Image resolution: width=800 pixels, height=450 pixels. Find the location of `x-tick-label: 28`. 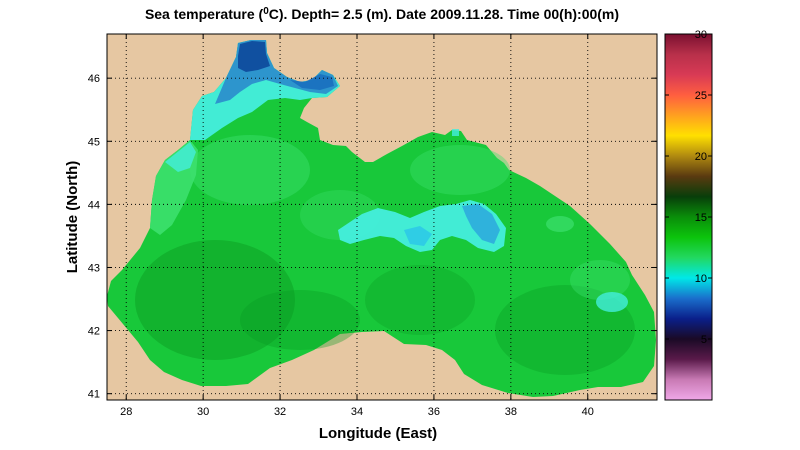

x-tick-label: 28 is located at coordinates (126, 412).